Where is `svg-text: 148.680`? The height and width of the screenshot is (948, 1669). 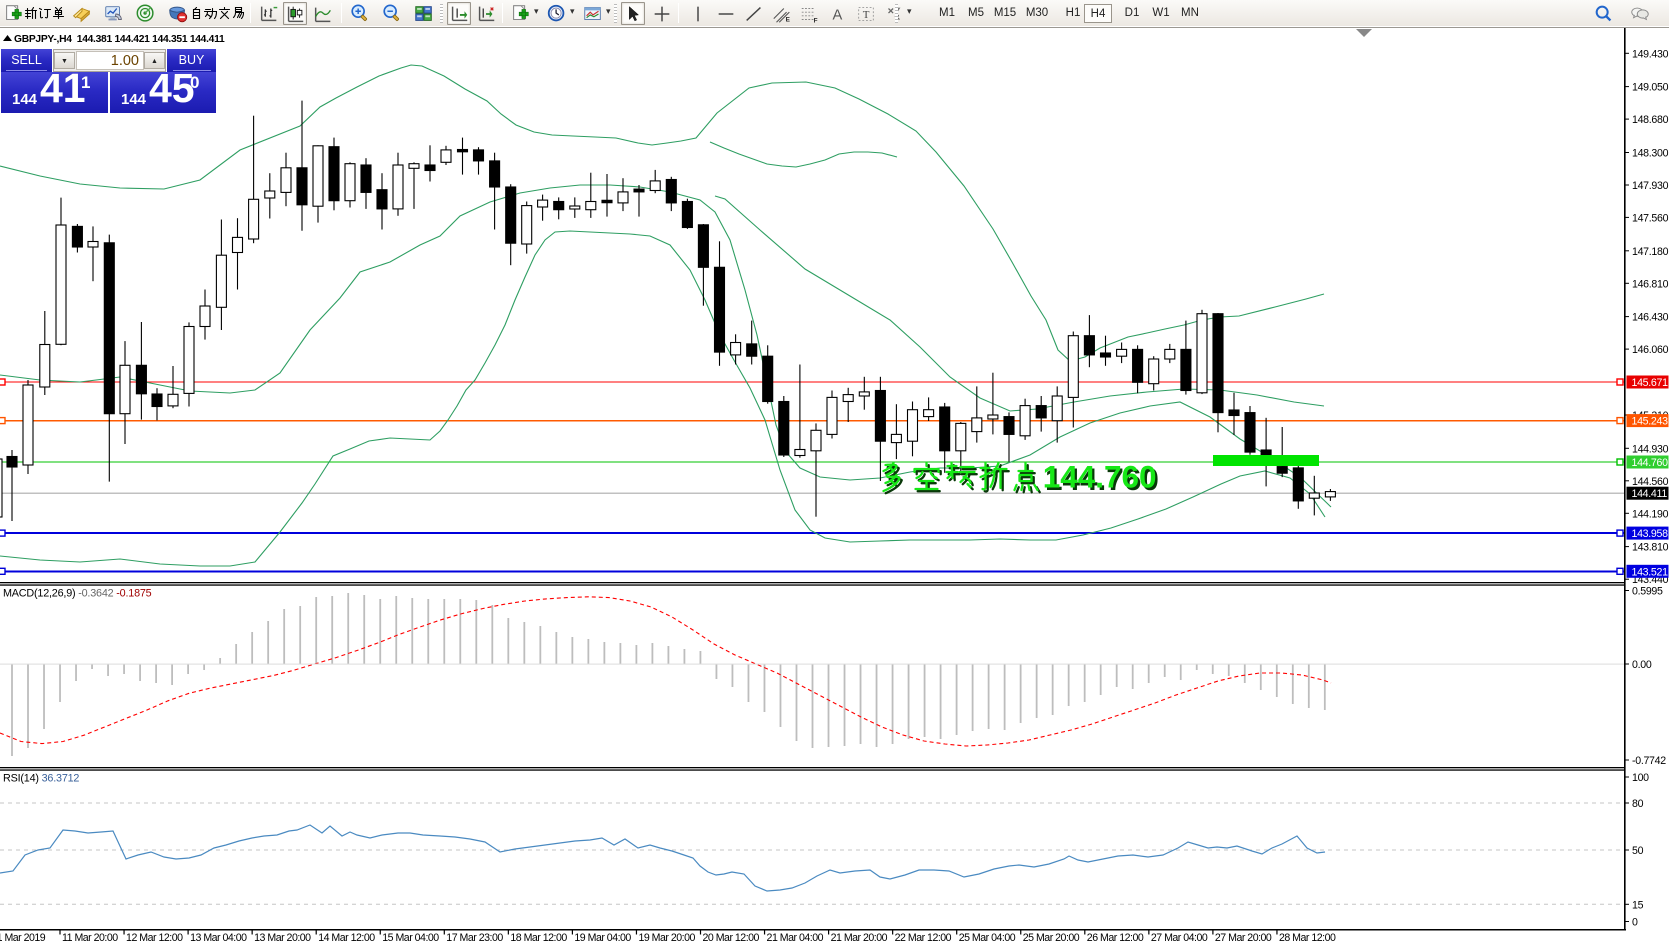 svg-text: 148.680 is located at coordinates (1650, 120).